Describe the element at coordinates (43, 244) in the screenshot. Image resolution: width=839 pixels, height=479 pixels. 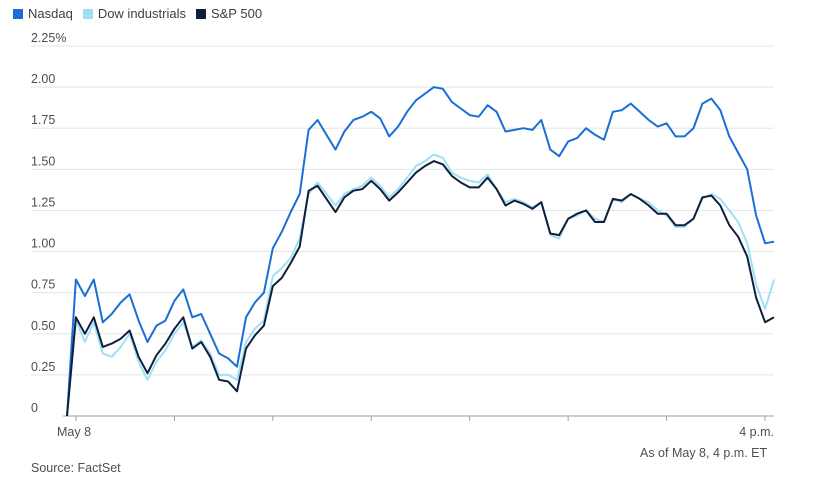
I see `y-tick-label: 1.00` at that location.